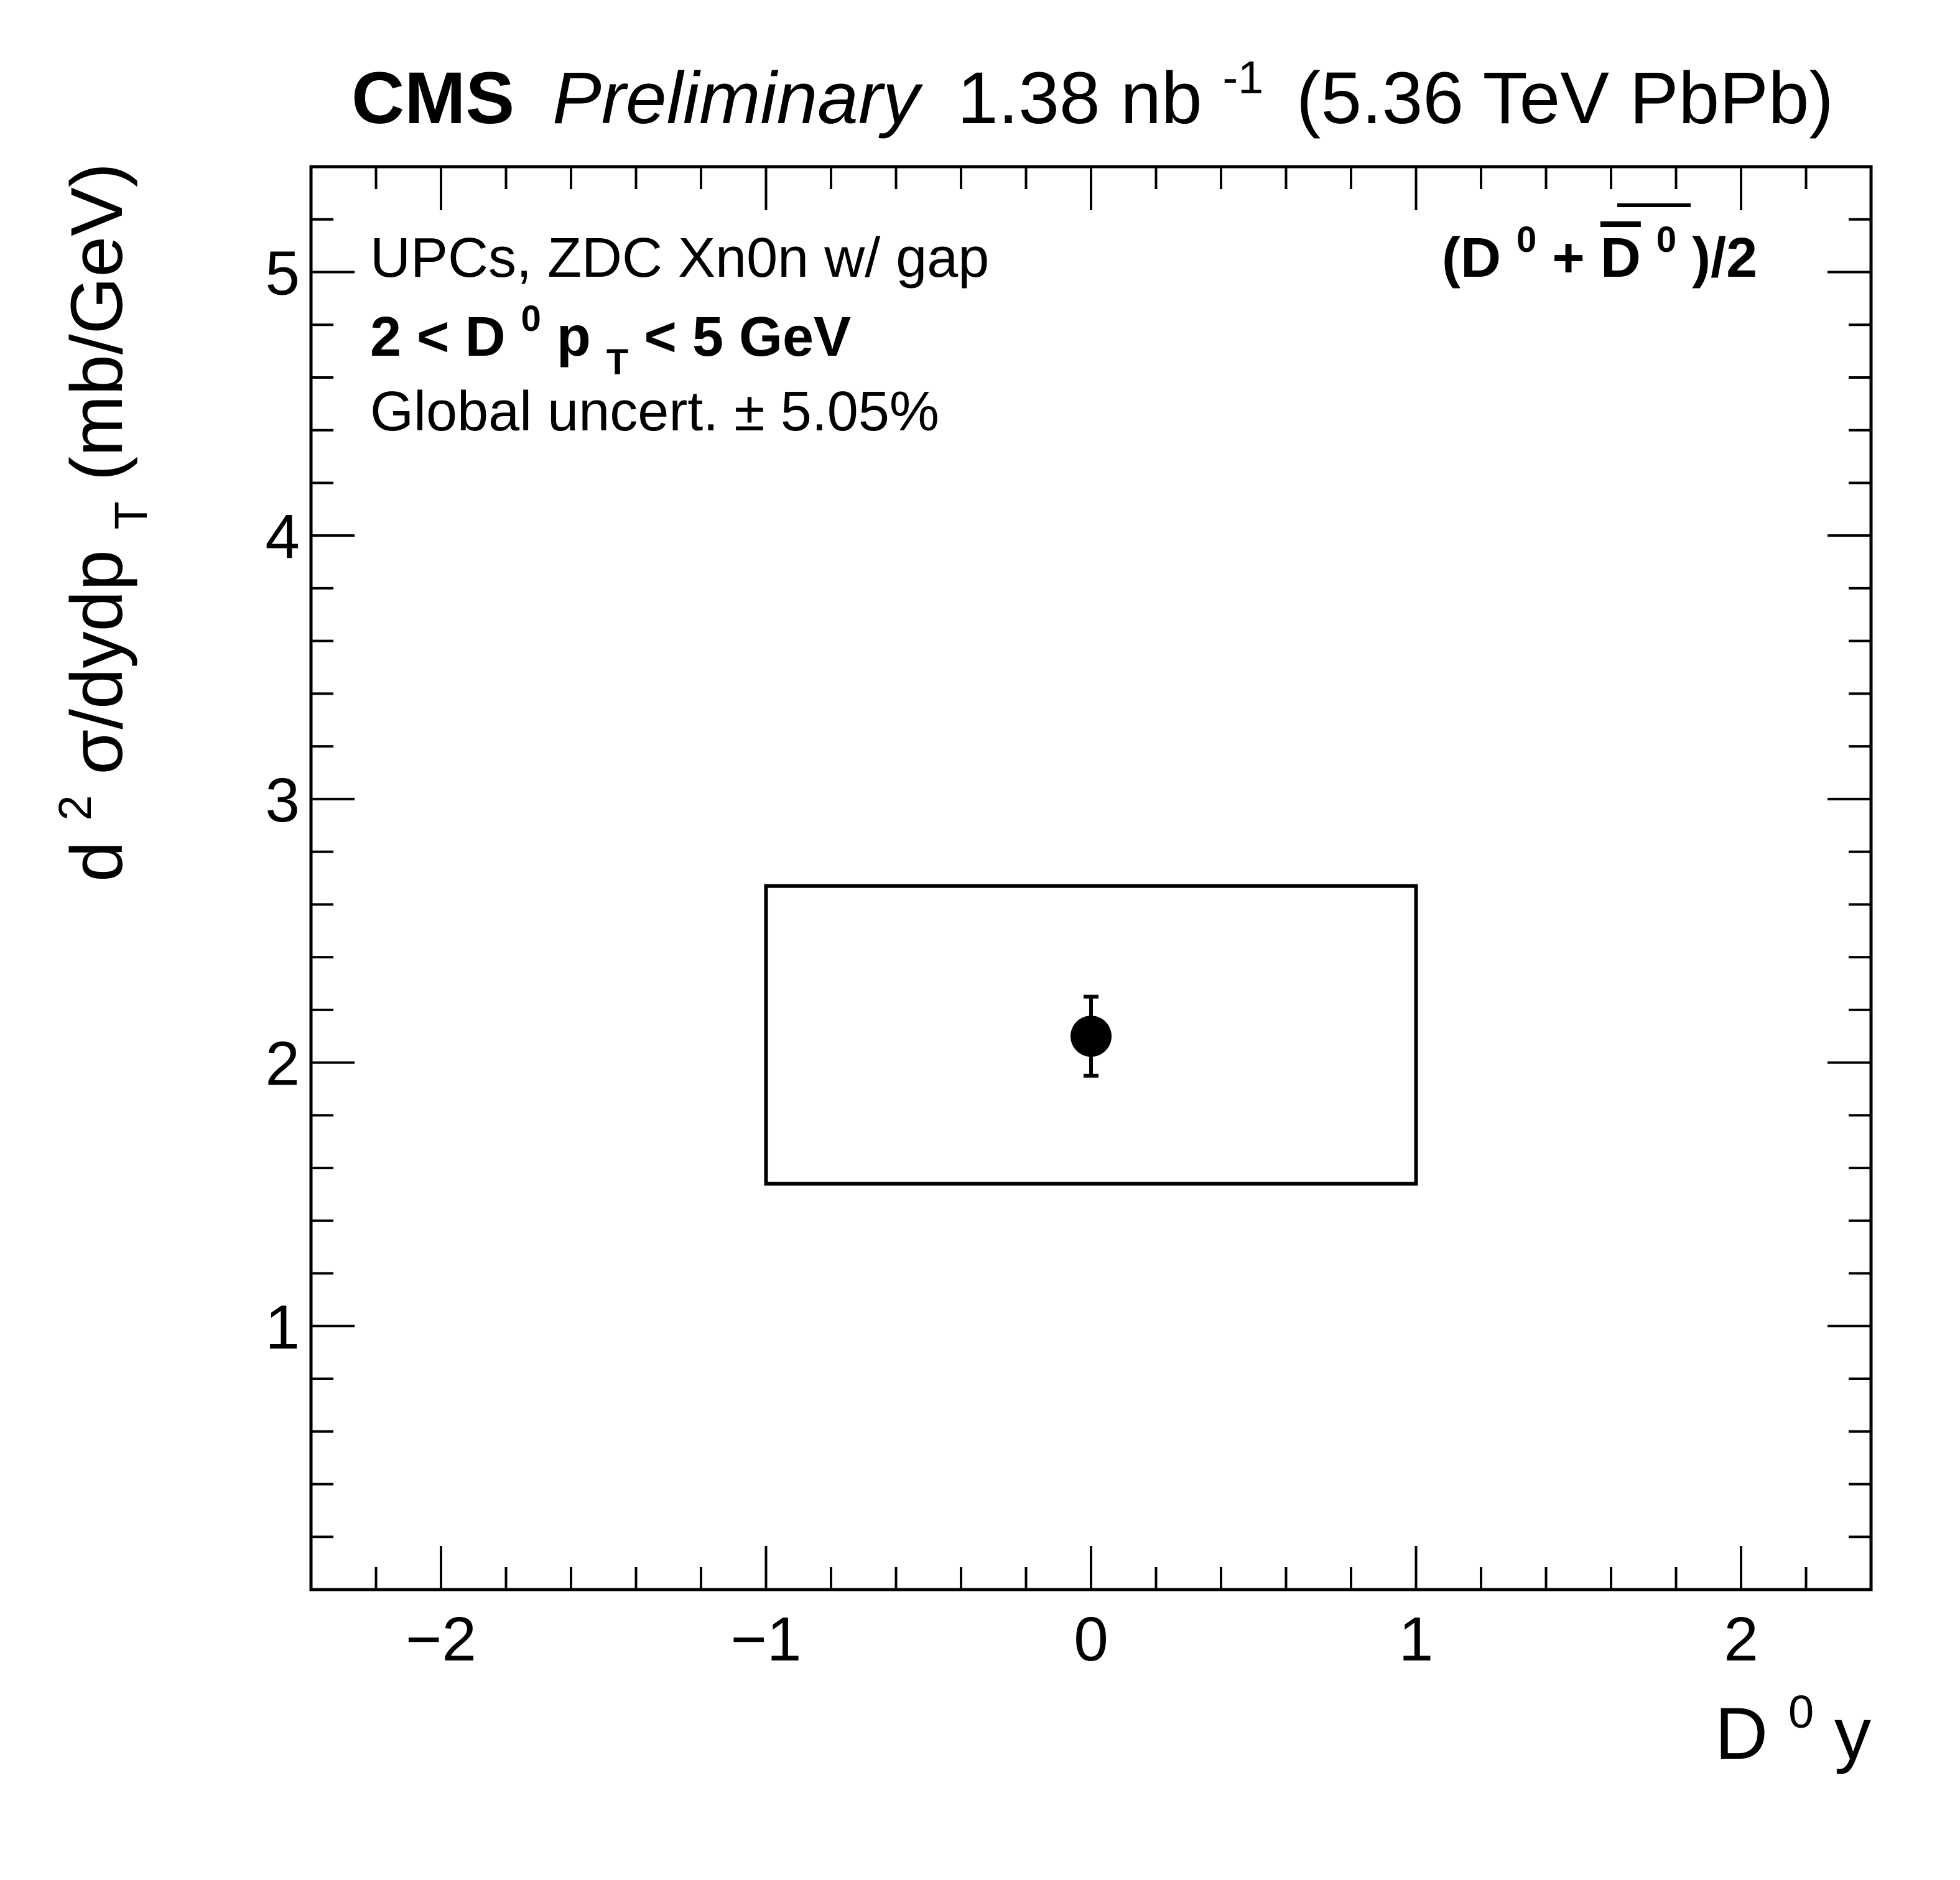 The height and width of the screenshot is (1880, 1960). I want to click on x-tick-labels: −2 −1 0 1 2, so click(1082, 1639).